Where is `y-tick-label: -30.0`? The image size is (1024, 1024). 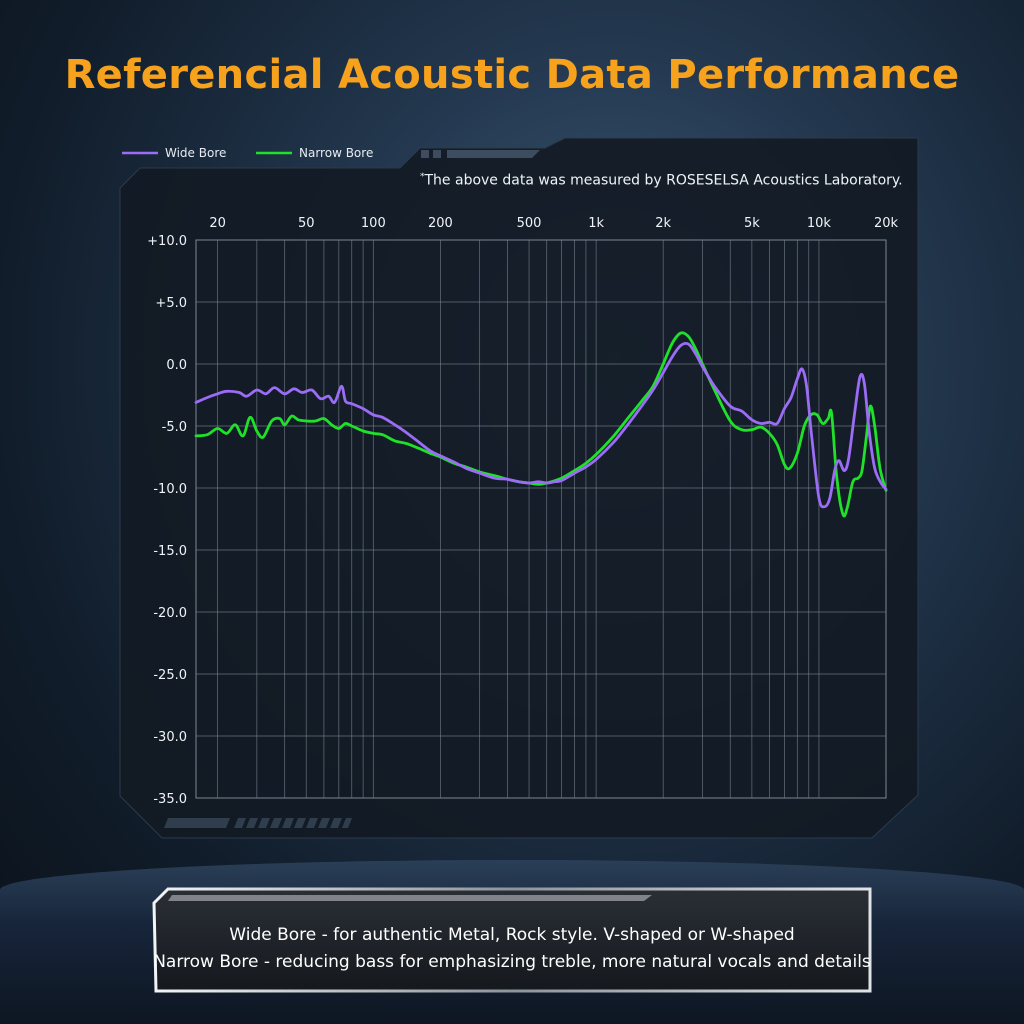 y-tick-label: -30.0 is located at coordinates (170, 737).